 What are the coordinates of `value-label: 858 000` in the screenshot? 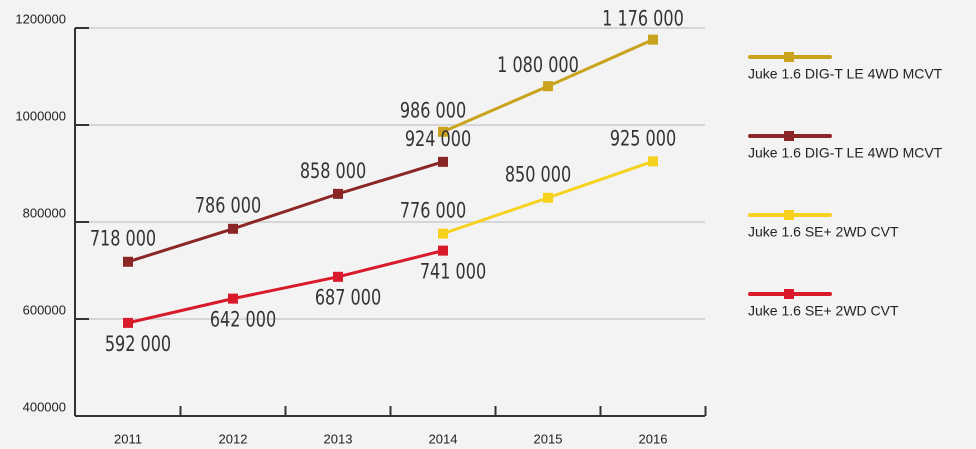 It's located at (333, 170).